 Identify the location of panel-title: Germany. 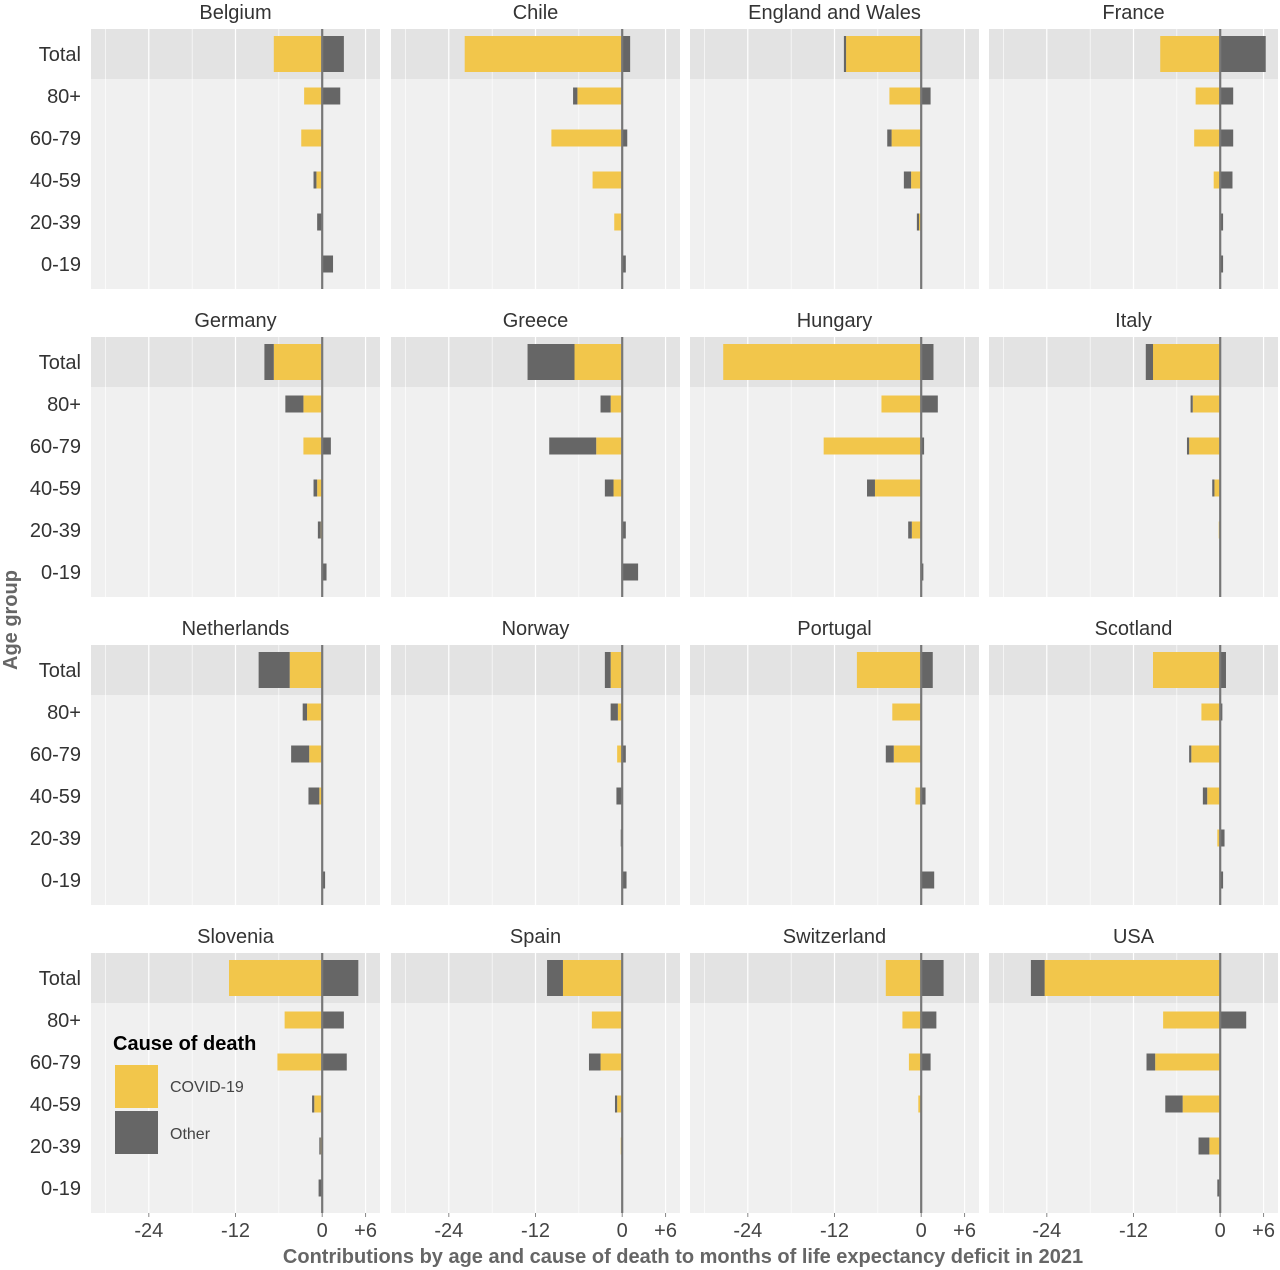
(235, 321).